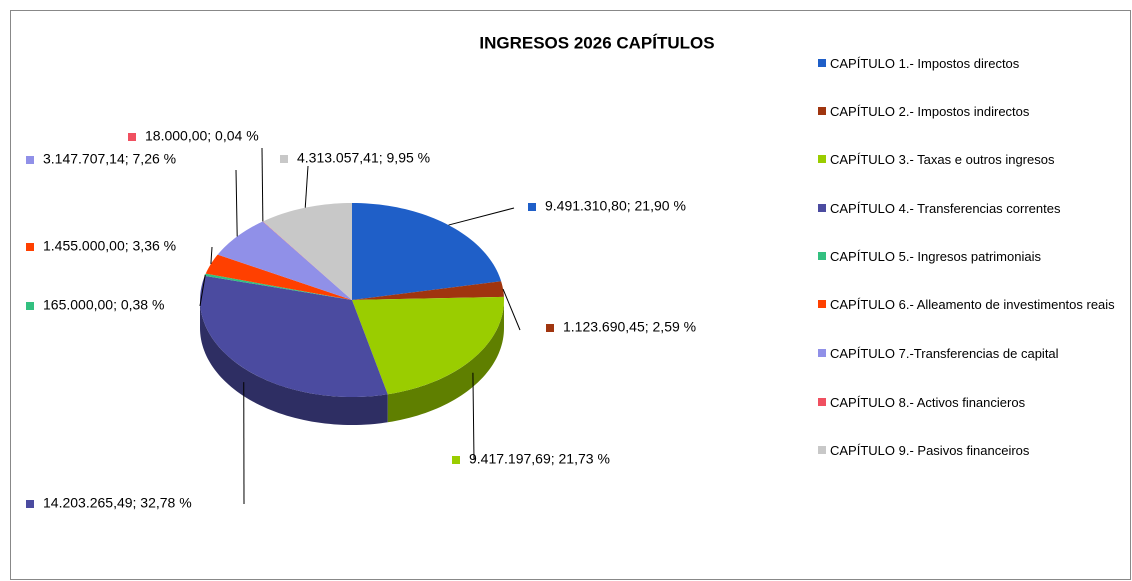 The height and width of the screenshot is (581, 1132). What do you see at coordinates (109, 159) in the screenshot?
I see `data-label: 3.147.707,14; 7,26 %` at bounding box center [109, 159].